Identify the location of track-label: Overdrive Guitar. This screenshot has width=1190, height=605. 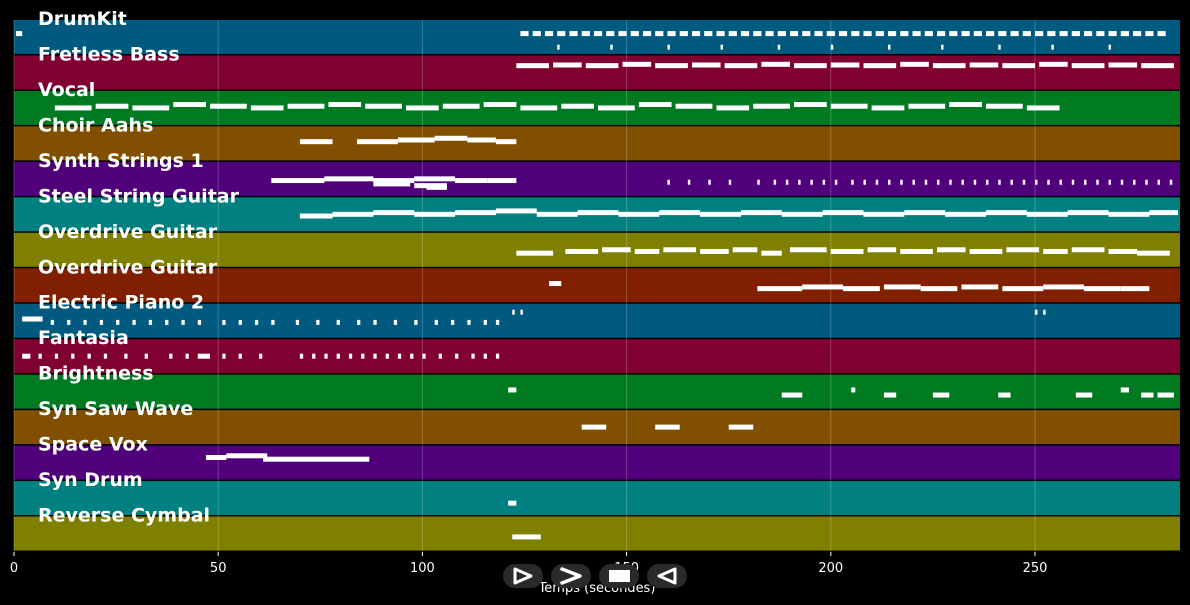
(128, 232).